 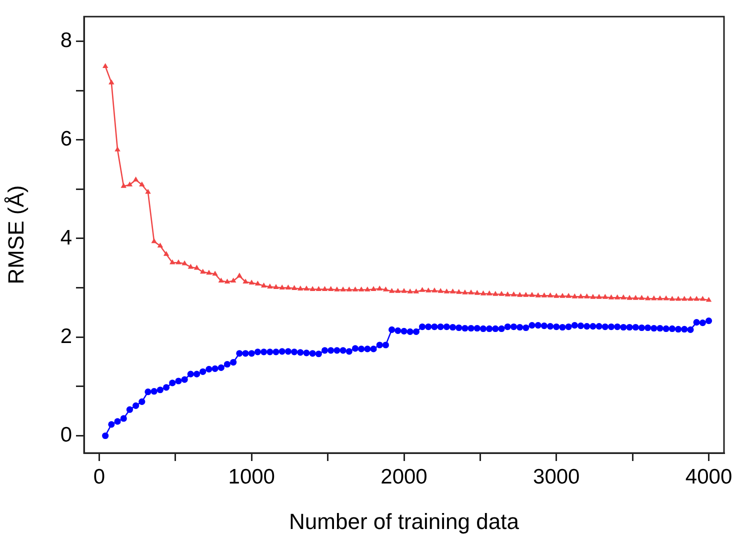 What do you see at coordinates (404, 521) in the screenshot?
I see `x-axis-title: Number of training data` at bounding box center [404, 521].